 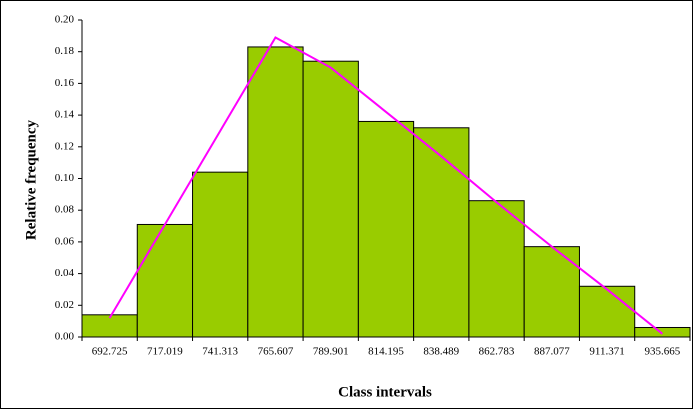 I want to click on x-tick-label: 838.489, so click(x=441, y=352).